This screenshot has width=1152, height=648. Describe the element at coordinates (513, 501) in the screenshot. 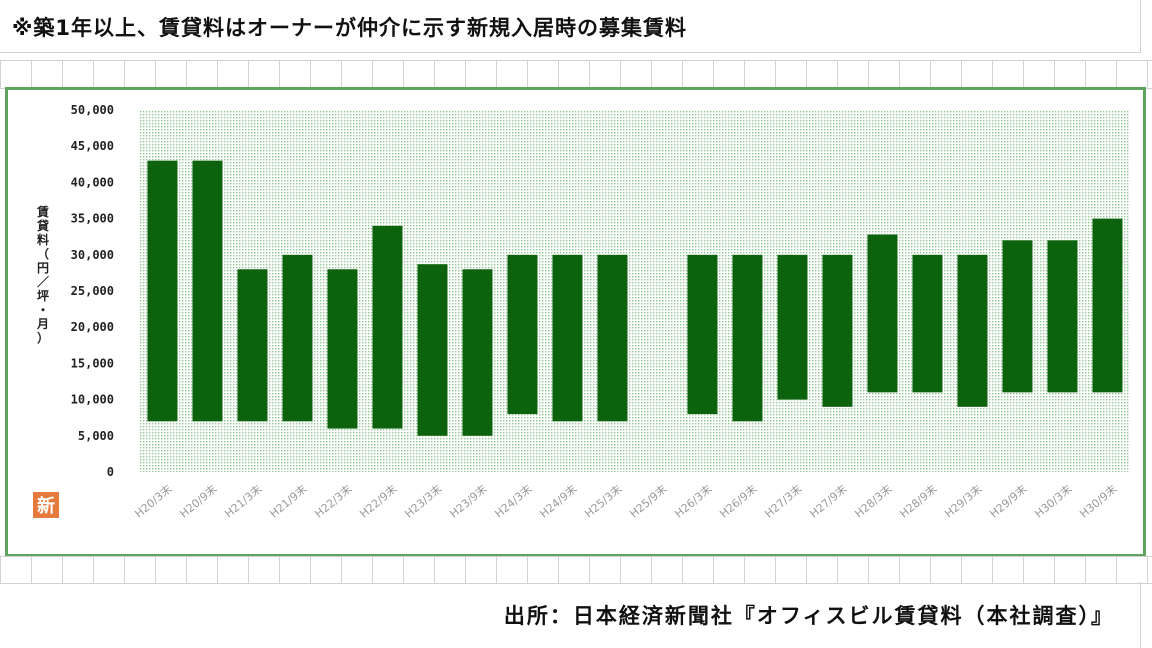

I see `x-tick-label: H24/3末` at that location.